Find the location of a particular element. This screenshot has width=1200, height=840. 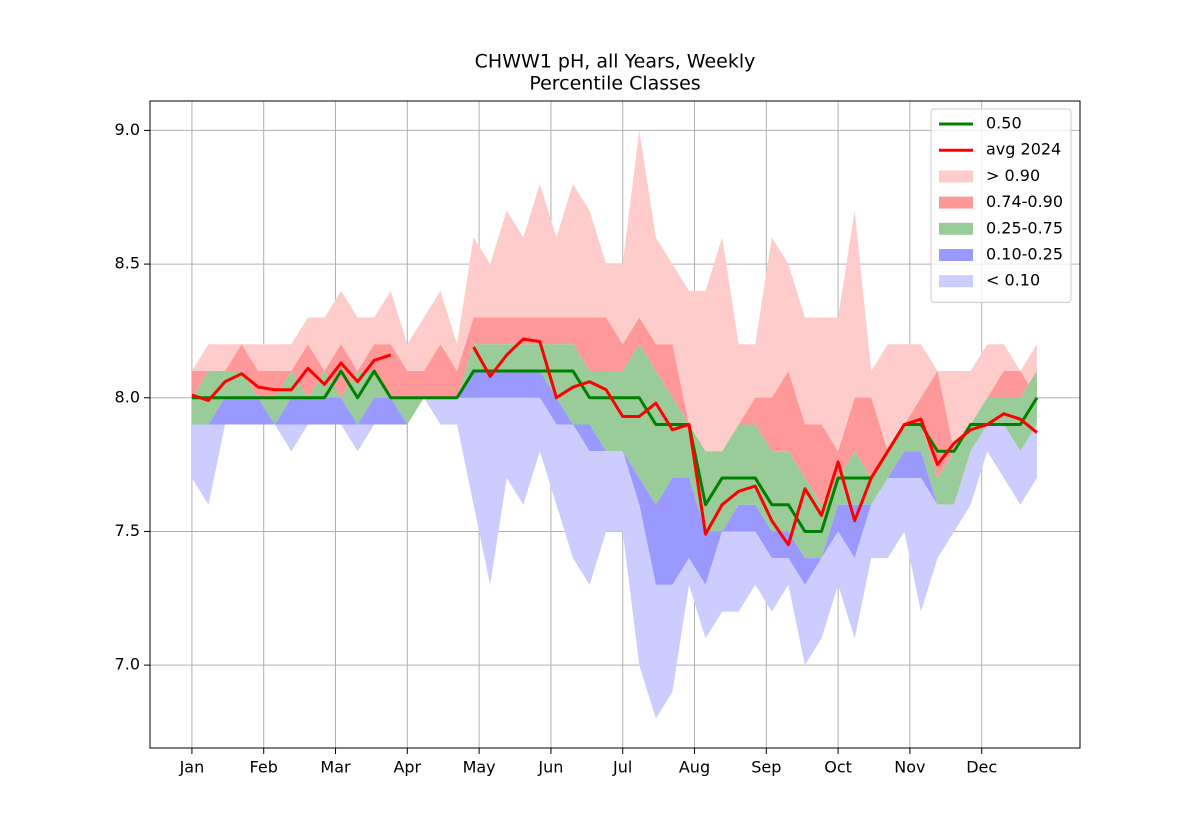

x-tick-label: Jul is located at coordinates (622, 767).